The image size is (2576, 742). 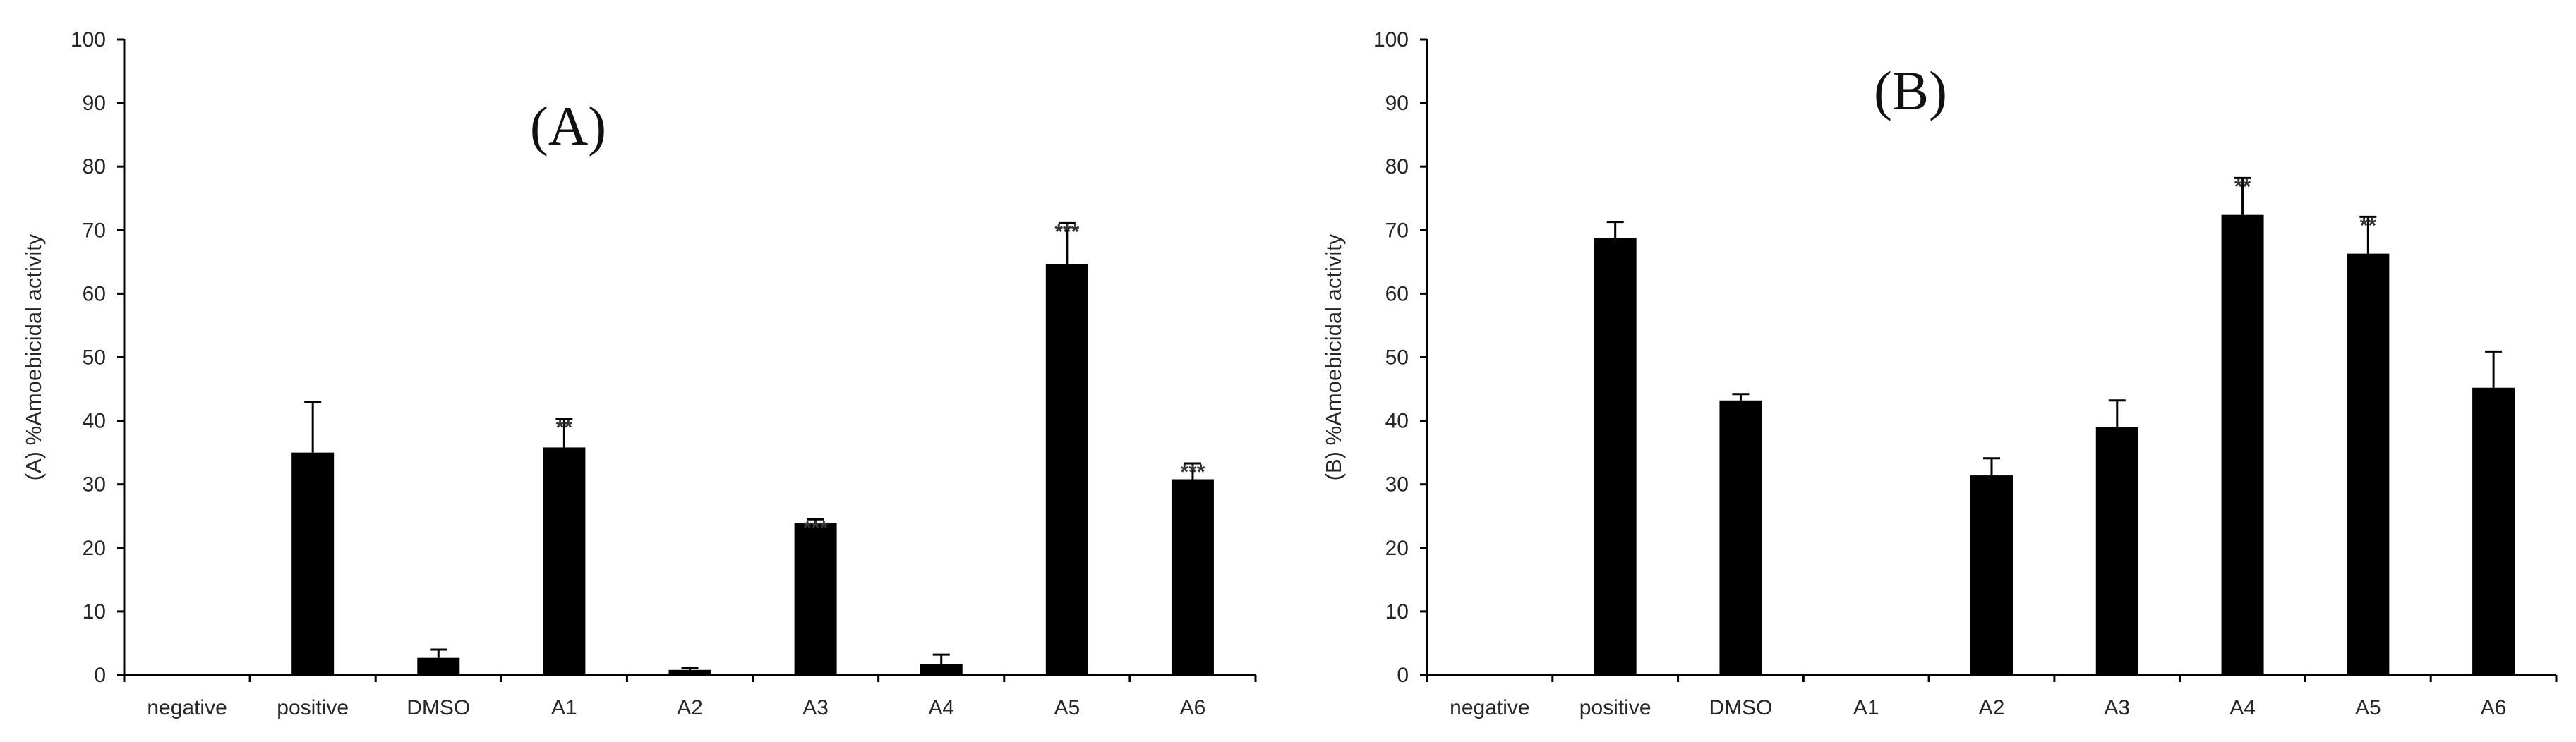 What do you see at coordinates (1910, 91) in the screenshot?
I see `panel-title: (B)` at bounding box center [1910, 91].